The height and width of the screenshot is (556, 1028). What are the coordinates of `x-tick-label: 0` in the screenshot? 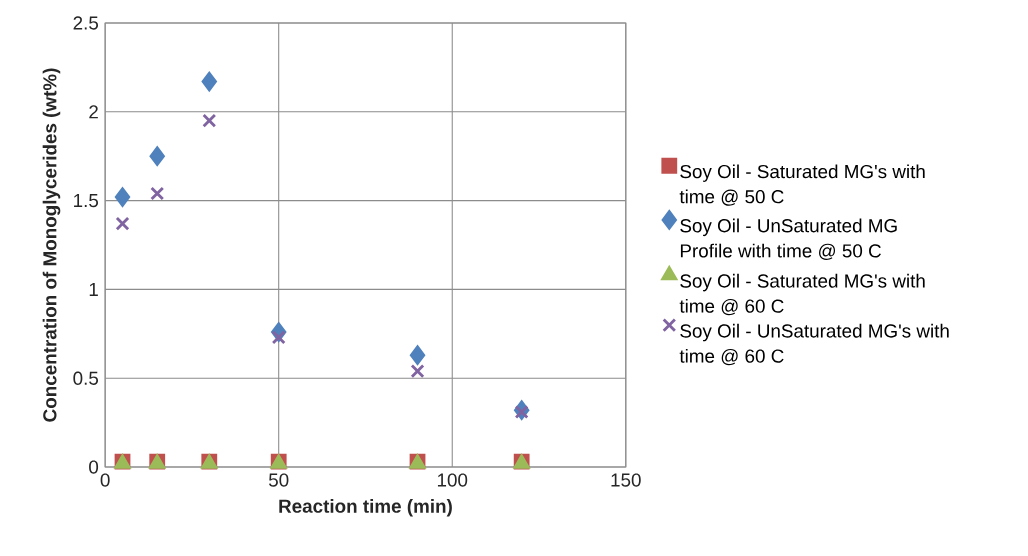 It's located at (105, 480).